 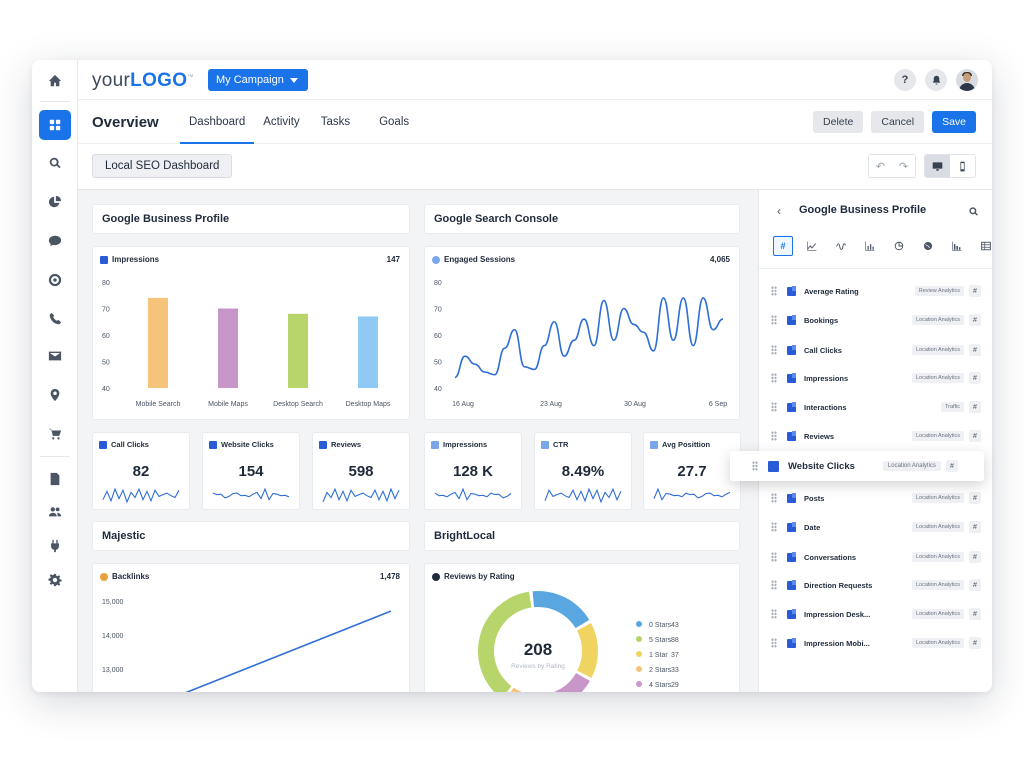 What do you see at coordinates (937, 166) in the screenshot?
I see `desktop-view-icon` at bounding box center [937, 166].